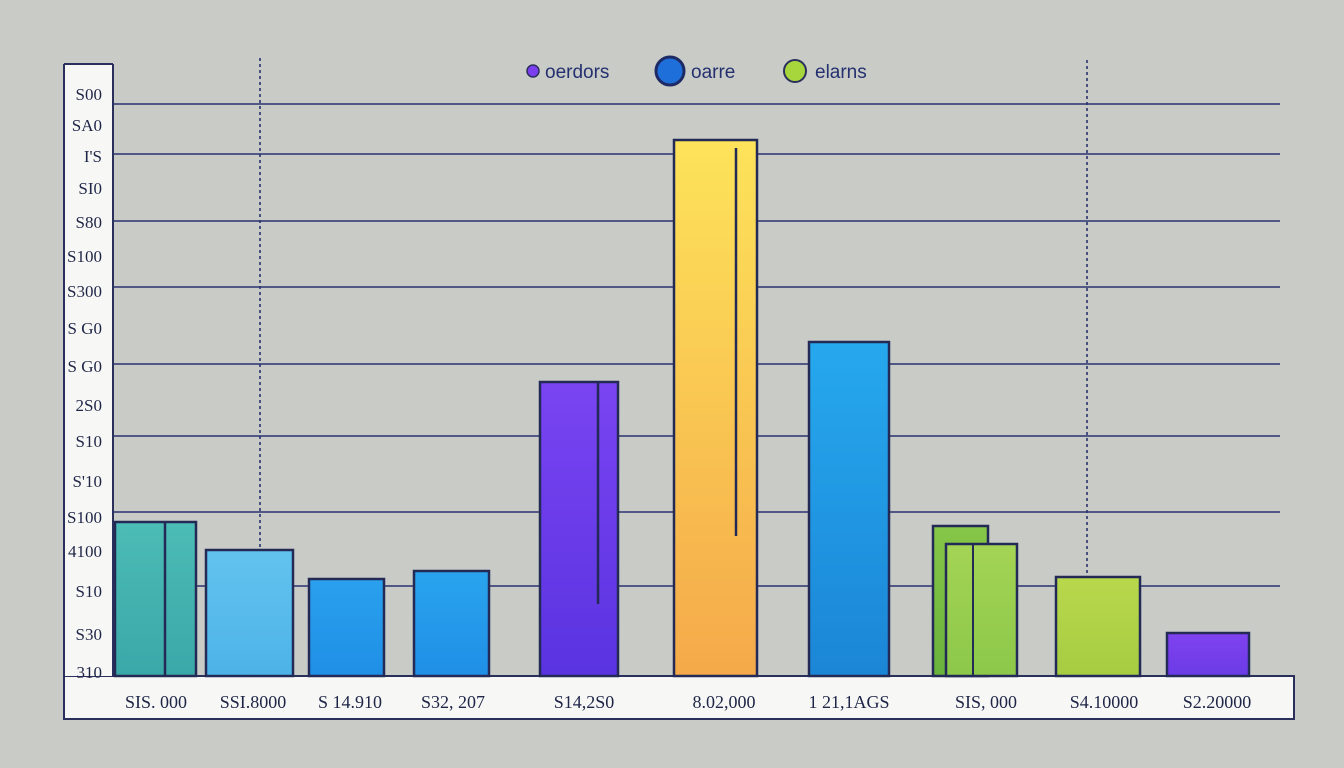  What do you see at coordinates (90, 188) in the screenshot?
I see `y-tick-label: SI0` at bounding box center [90, 188].